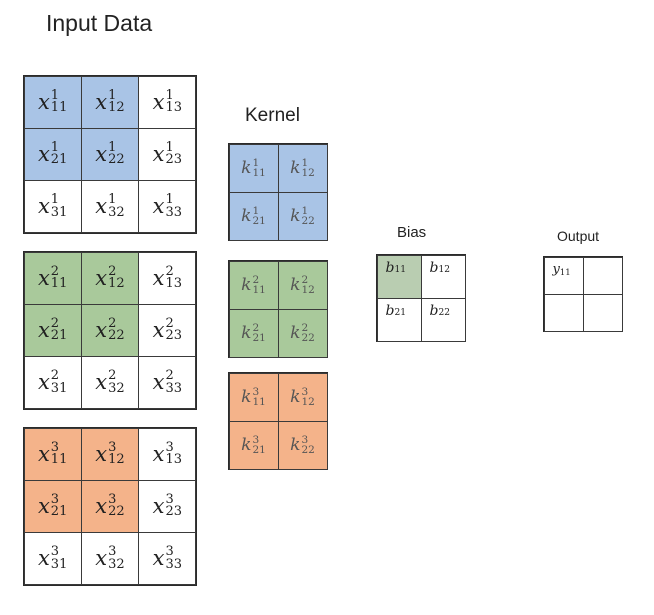 This screenshot has width=654, height=615. I want to click on kernel-2-cell-21: k 2 21, so click(253, 333).